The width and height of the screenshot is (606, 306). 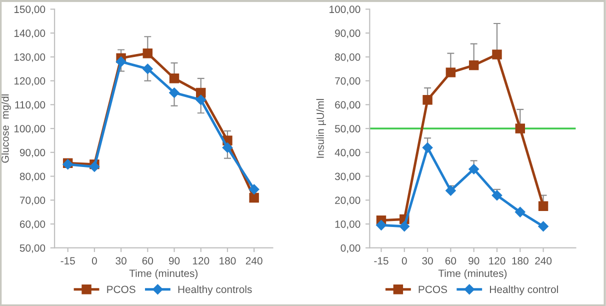 I want to click on y-tick-label: 110,00, so click(x=30, y=105).